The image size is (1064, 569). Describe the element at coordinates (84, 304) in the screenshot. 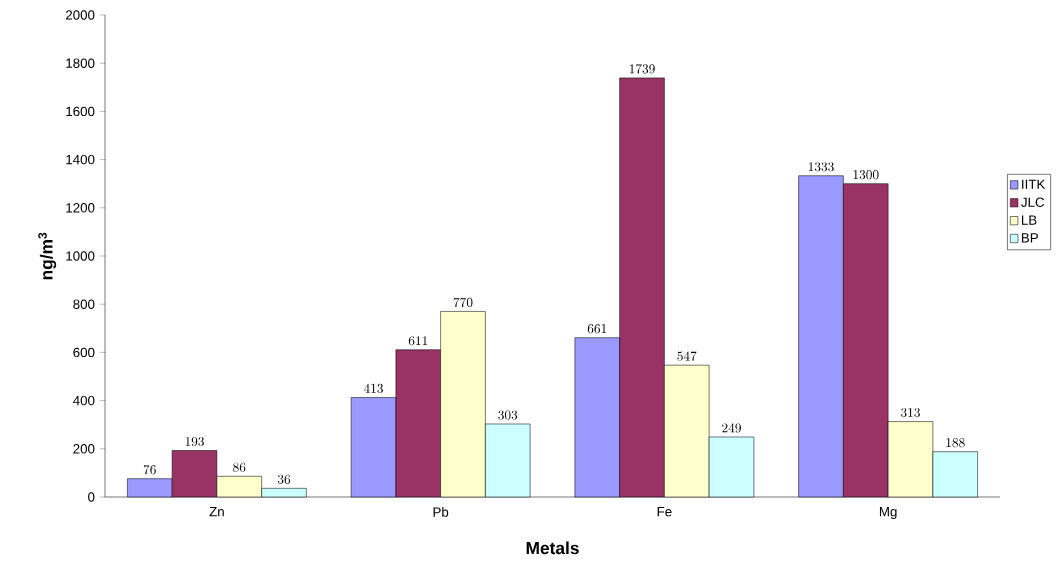

I see `y-tick-label: 800` at that location.